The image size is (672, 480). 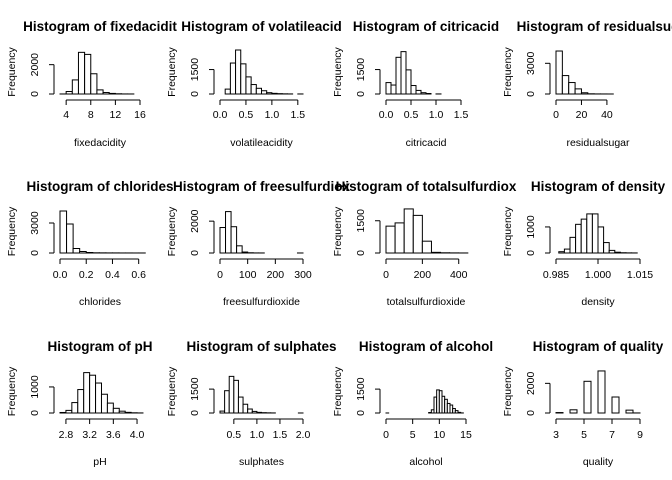 I want to click on x-tick-label: 16, so click(x=140, y=115).